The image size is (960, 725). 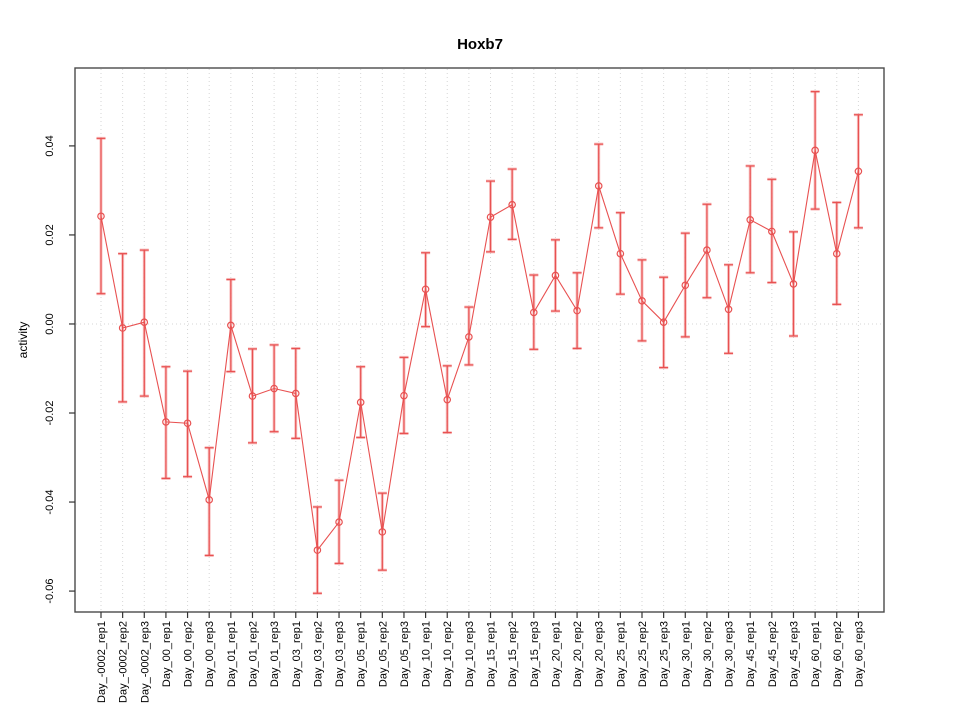 I want to click on y-axis-tick-label: 0.04, so click(x=50, y=145).